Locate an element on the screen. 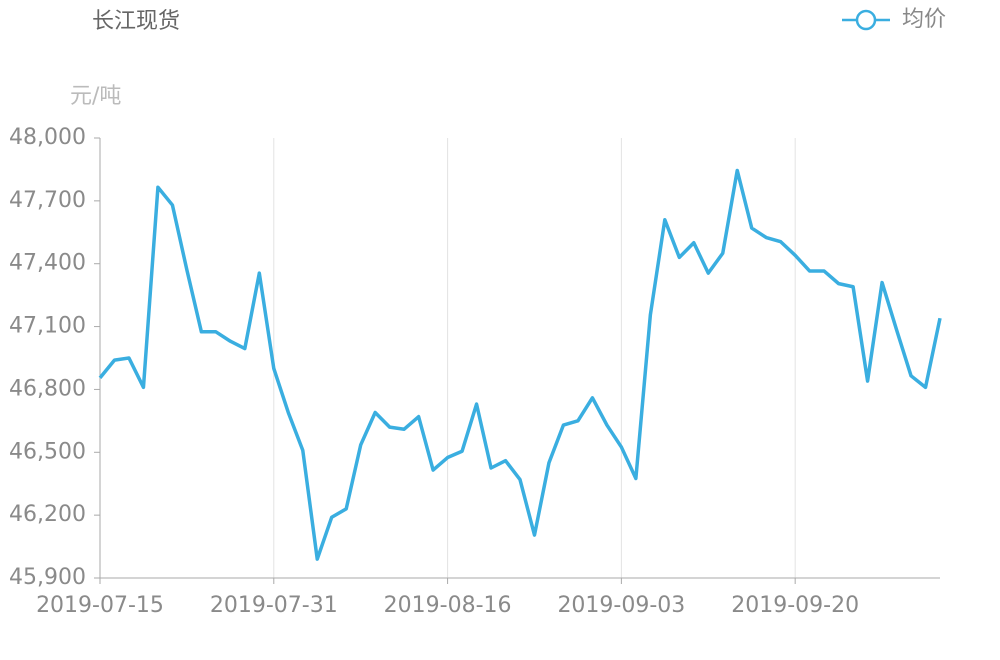  y-tick-label: 48,000 is located at coordinates (47, 137).